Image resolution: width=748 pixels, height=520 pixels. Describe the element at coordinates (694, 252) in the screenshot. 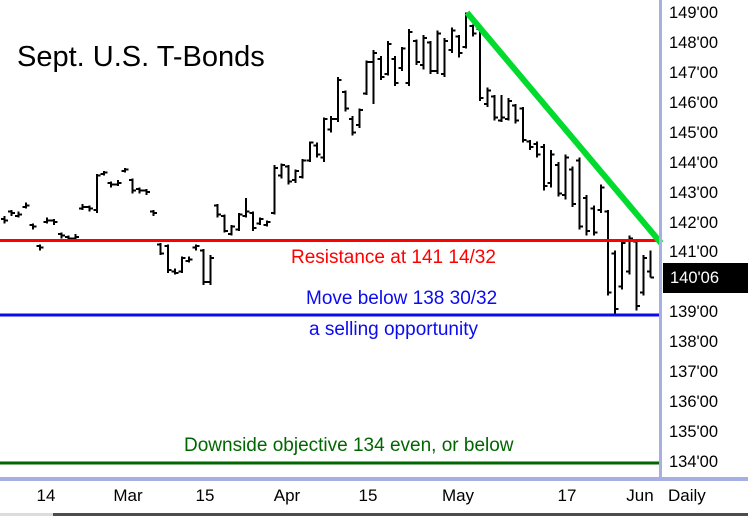

I see `y-axis-label: 141'00` at that location.